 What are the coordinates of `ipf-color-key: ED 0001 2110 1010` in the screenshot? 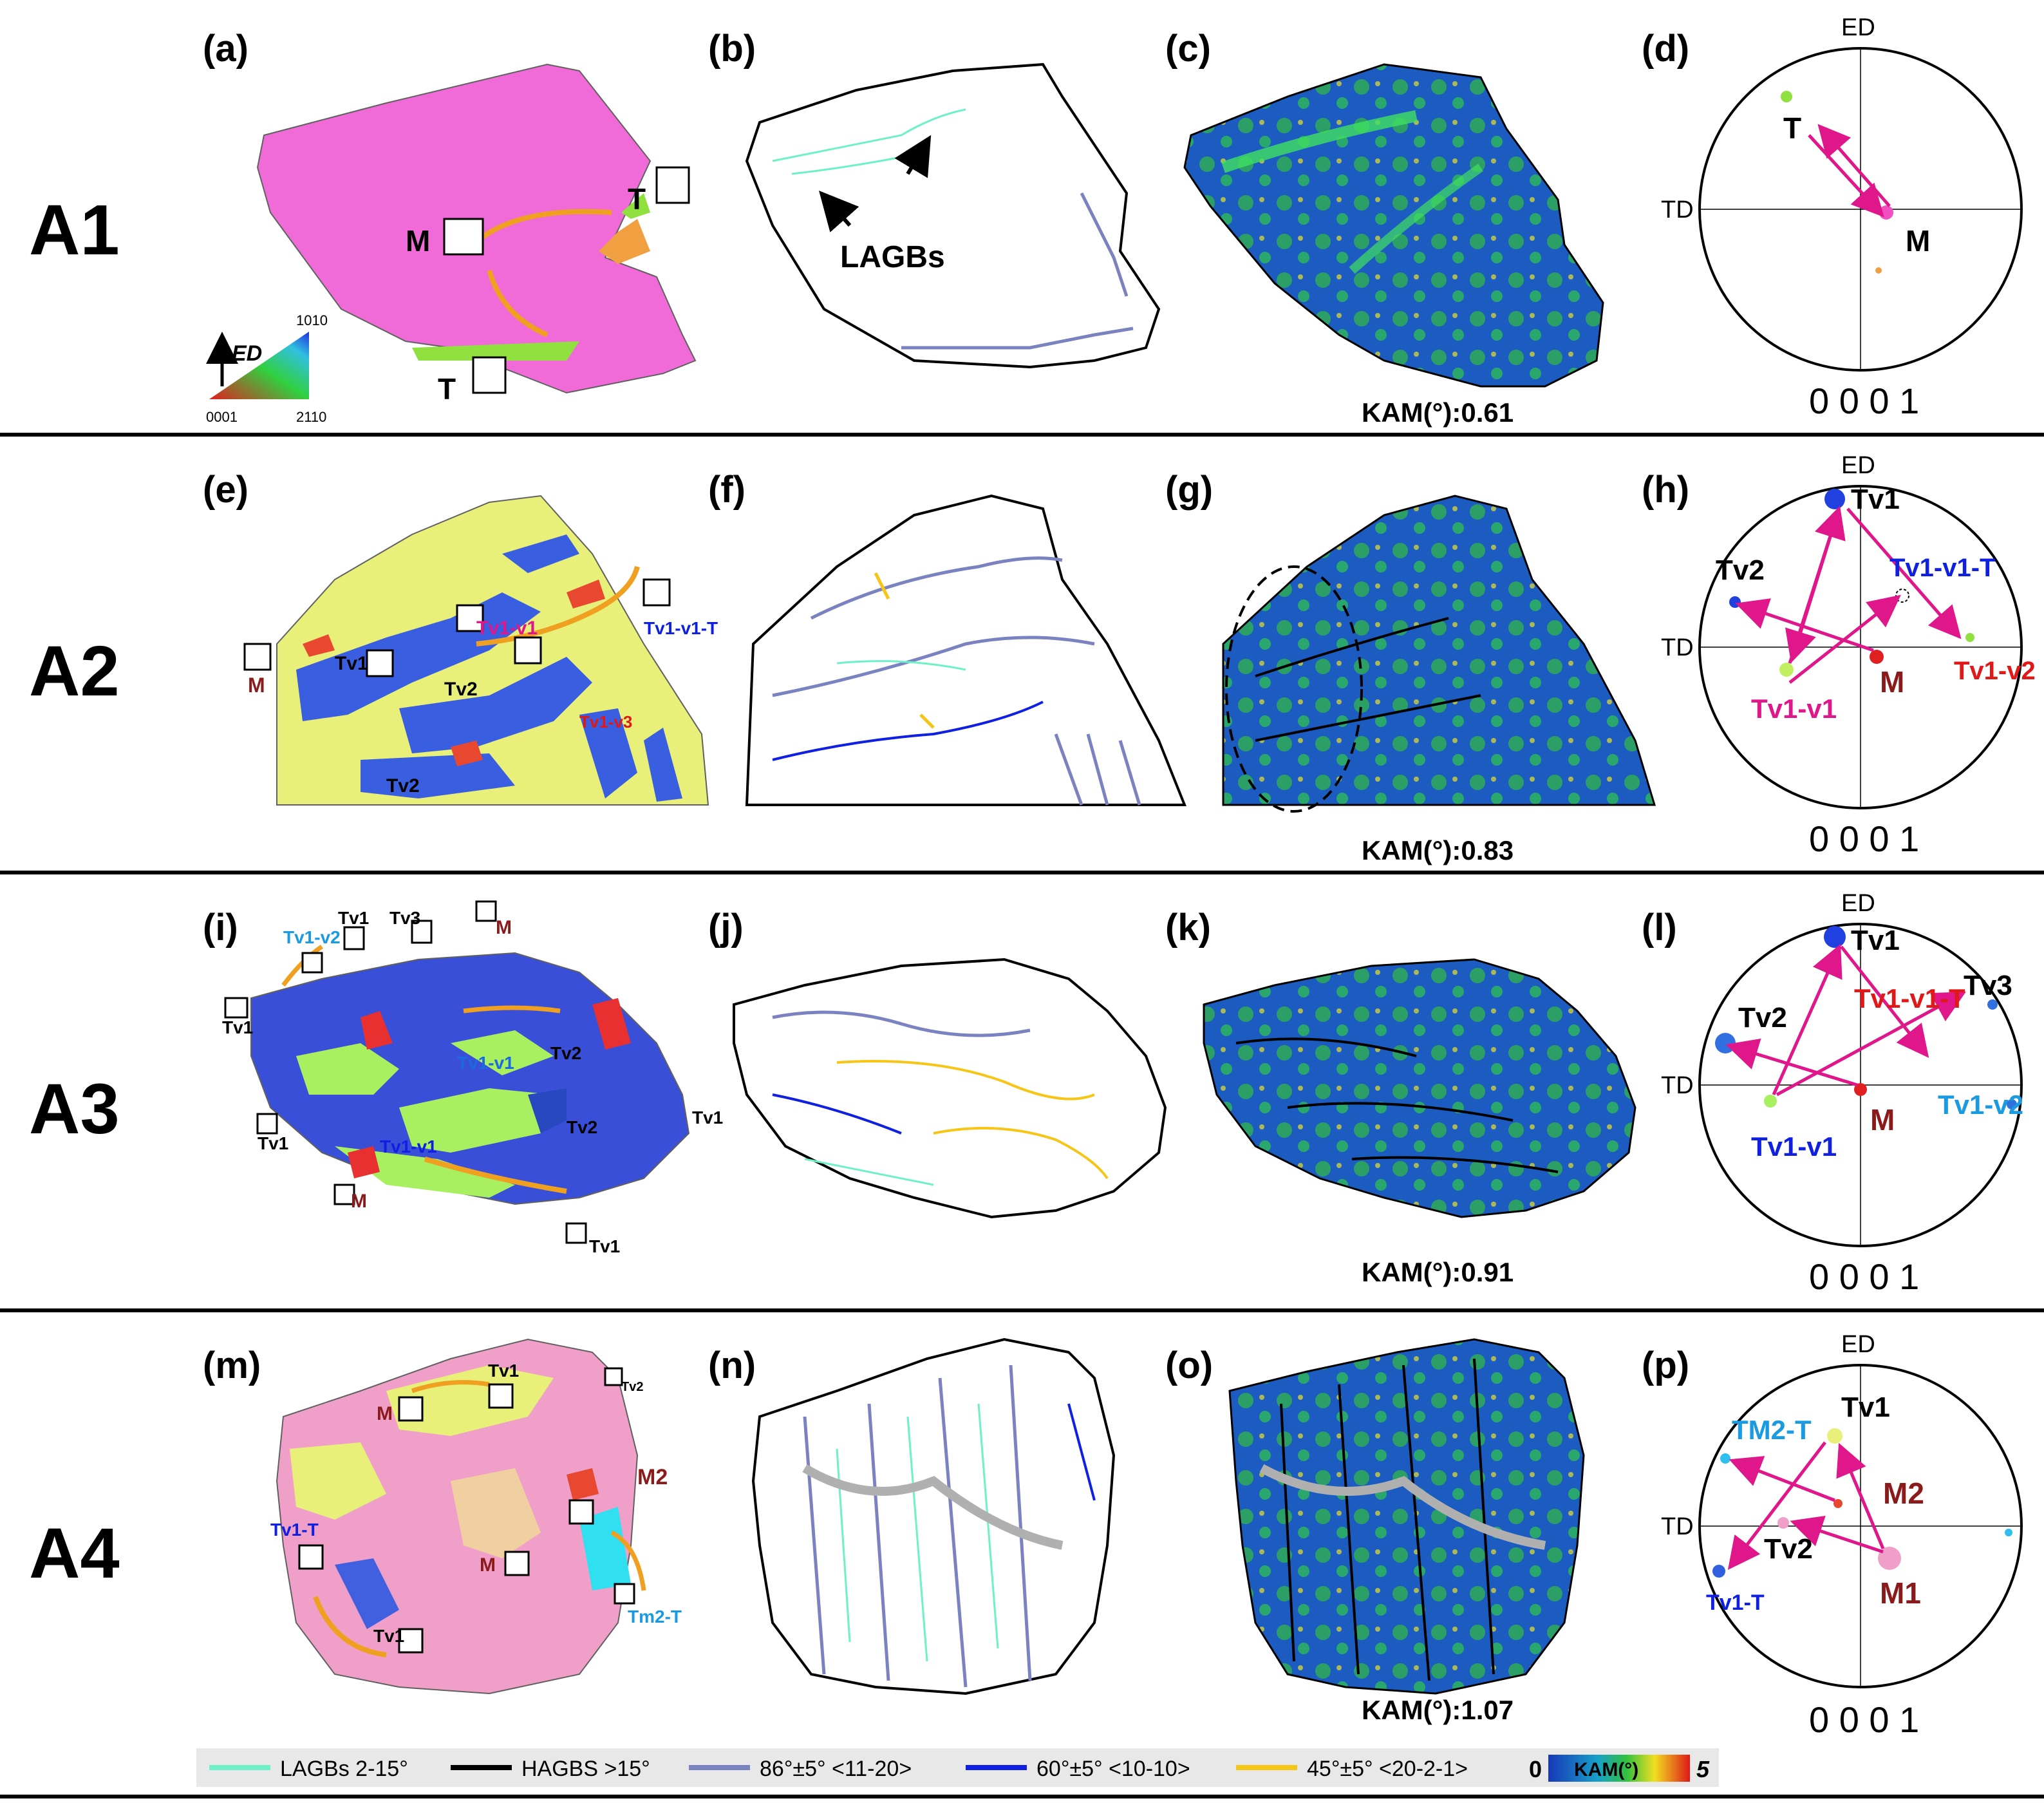 It's located at (267, 368).